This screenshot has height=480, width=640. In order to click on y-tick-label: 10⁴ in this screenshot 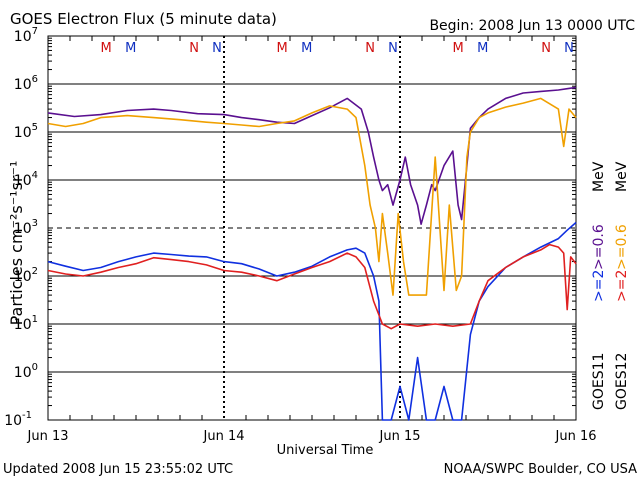, I will do `click(26, 179)`.